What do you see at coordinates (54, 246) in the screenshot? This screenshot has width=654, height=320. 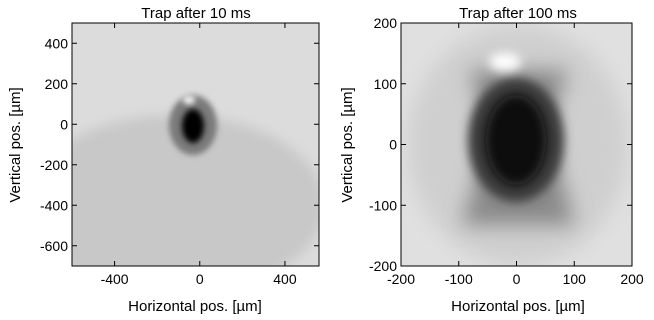 I see `y-tick-label-left: -600` at bounding box center [54, 246].